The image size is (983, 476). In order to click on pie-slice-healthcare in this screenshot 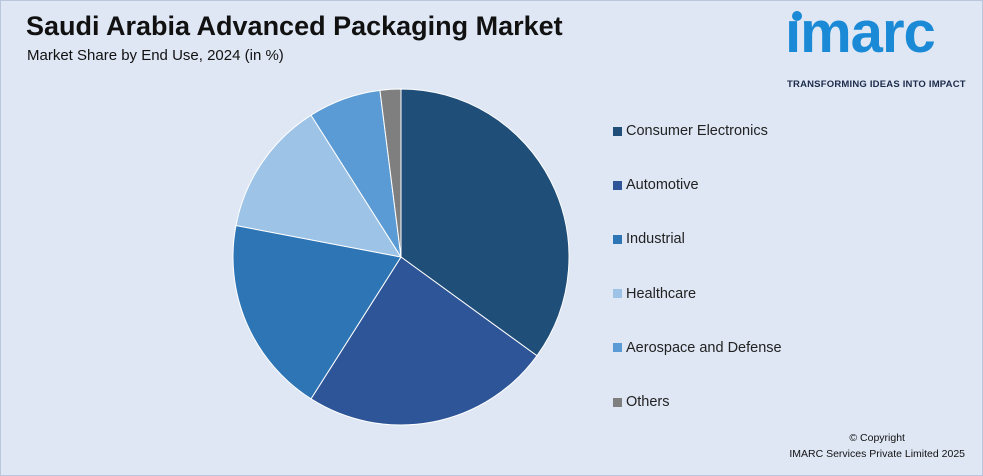, I will do `click(319, 186)`.